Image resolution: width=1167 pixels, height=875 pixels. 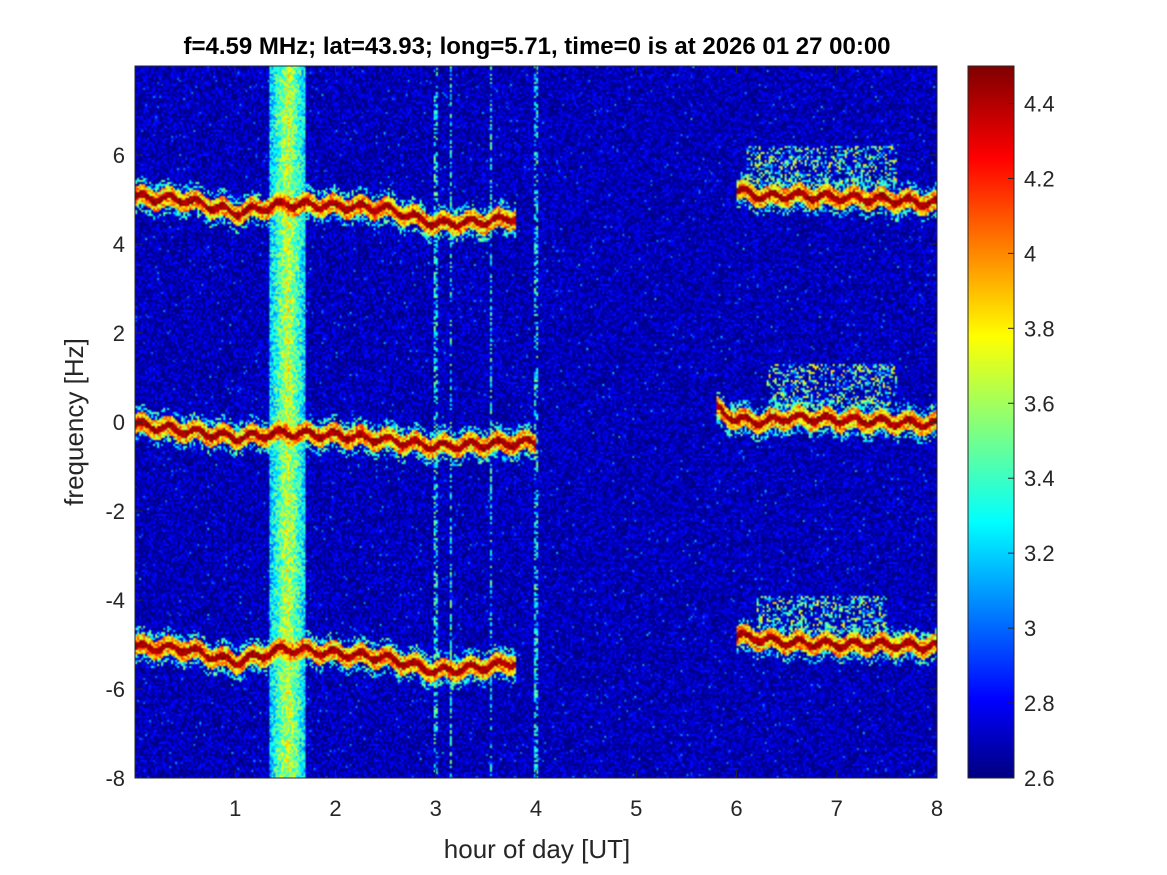 I want to click on colorbar-tick-label: 4.2, so click(x=1039, y=178).